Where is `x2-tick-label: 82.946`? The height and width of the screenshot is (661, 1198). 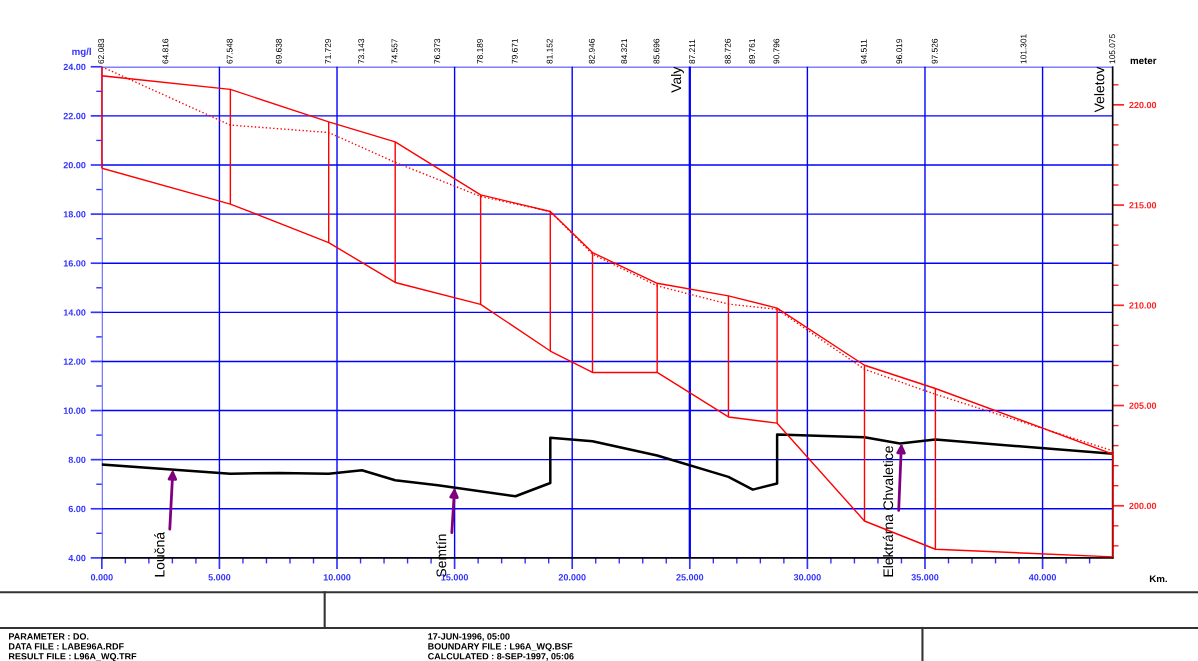 x2-tick-label: 82.946 is located at coordinates (591, 51).